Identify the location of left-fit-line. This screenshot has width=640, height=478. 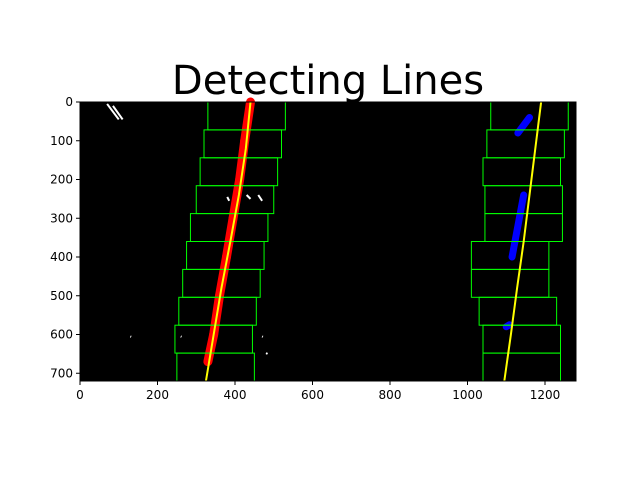
(228, 241).